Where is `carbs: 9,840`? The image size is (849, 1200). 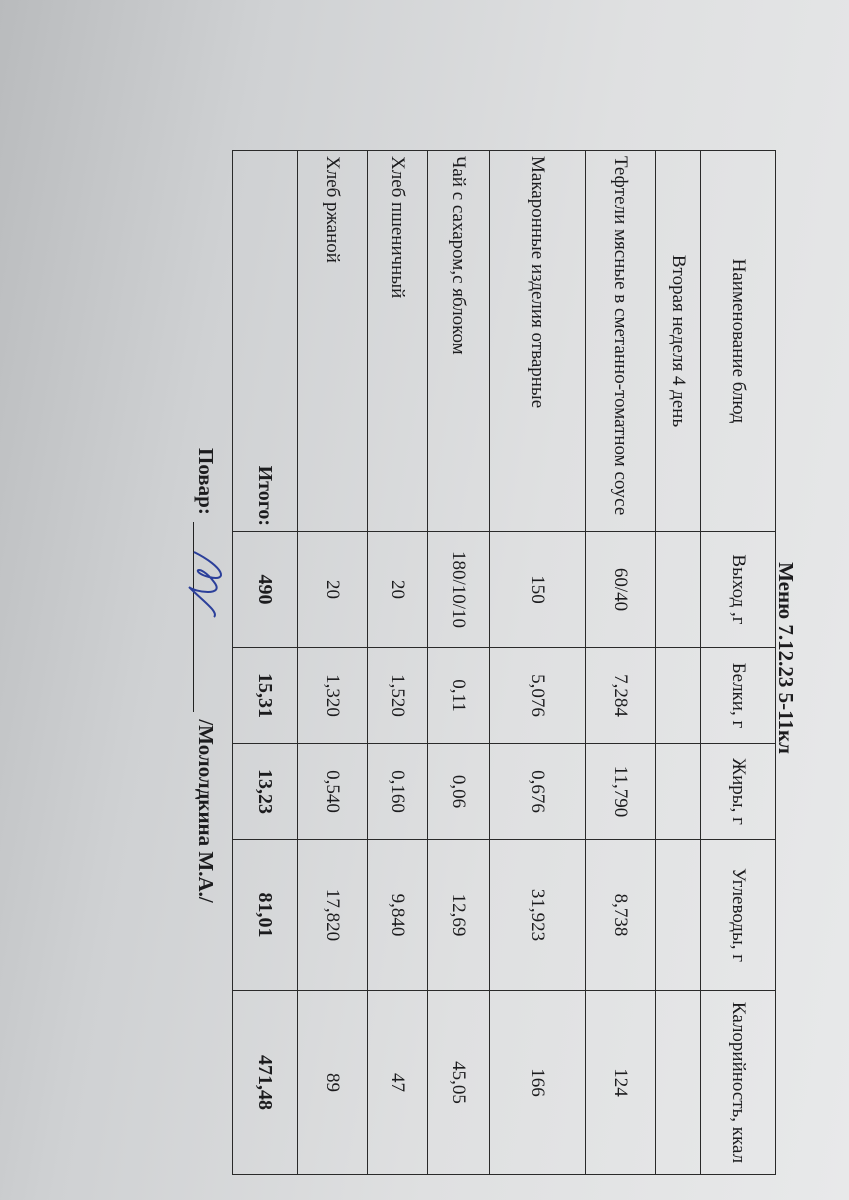 carbs: 9,840 is located at coordinates (397, 915).